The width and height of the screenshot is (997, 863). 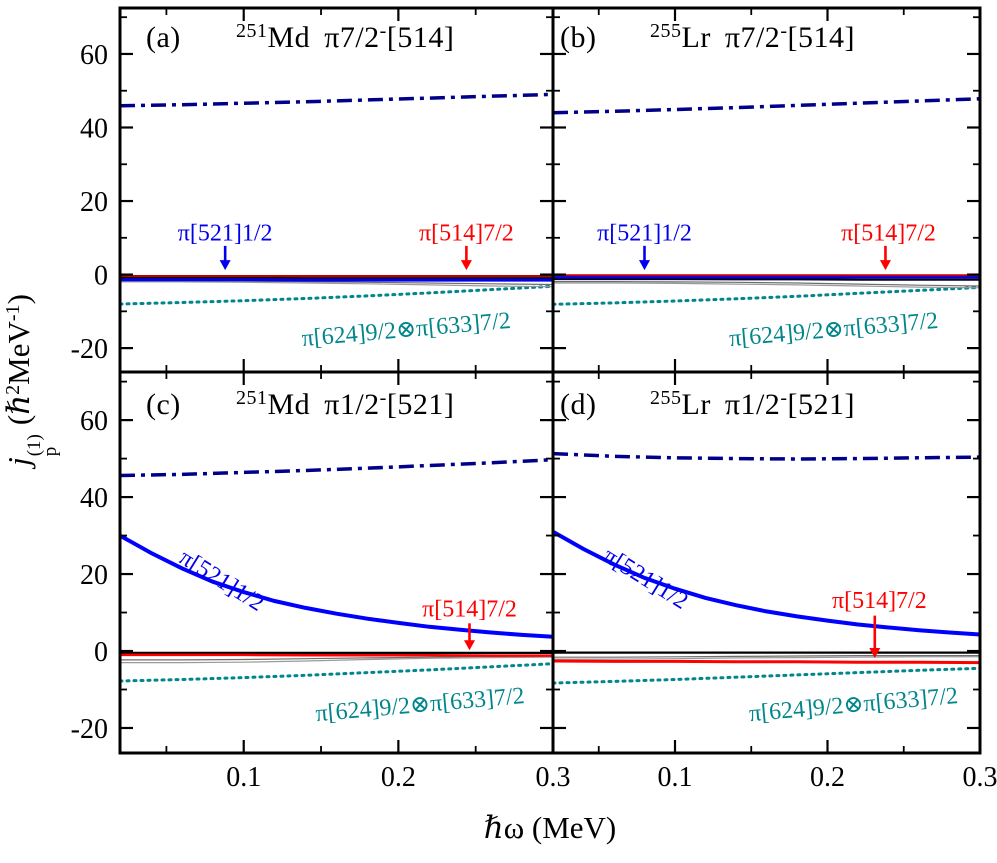 I want to click on y-axis-label: j (1) p (ℏ2MeV-1), so click(x=31, y=380).